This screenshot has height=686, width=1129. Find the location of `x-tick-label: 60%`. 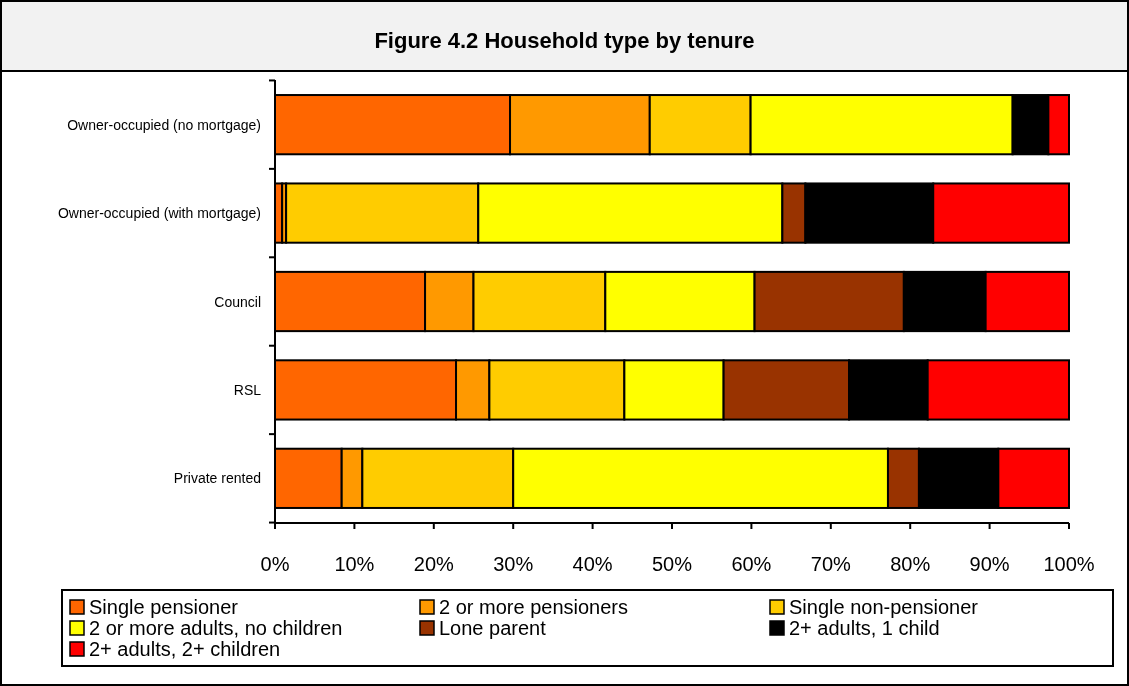

x-tick-label: 60% is located at coordinates (751, 564).